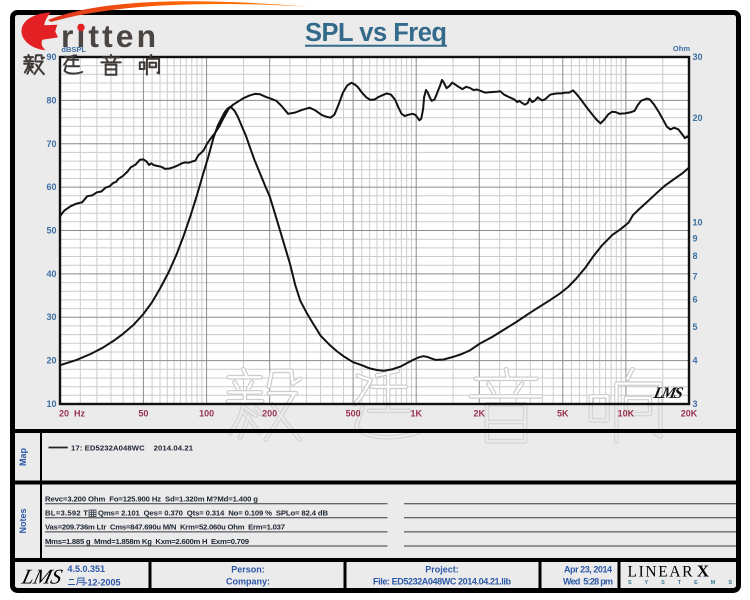  I want to click on svg-text: 8, so click(695, 256).